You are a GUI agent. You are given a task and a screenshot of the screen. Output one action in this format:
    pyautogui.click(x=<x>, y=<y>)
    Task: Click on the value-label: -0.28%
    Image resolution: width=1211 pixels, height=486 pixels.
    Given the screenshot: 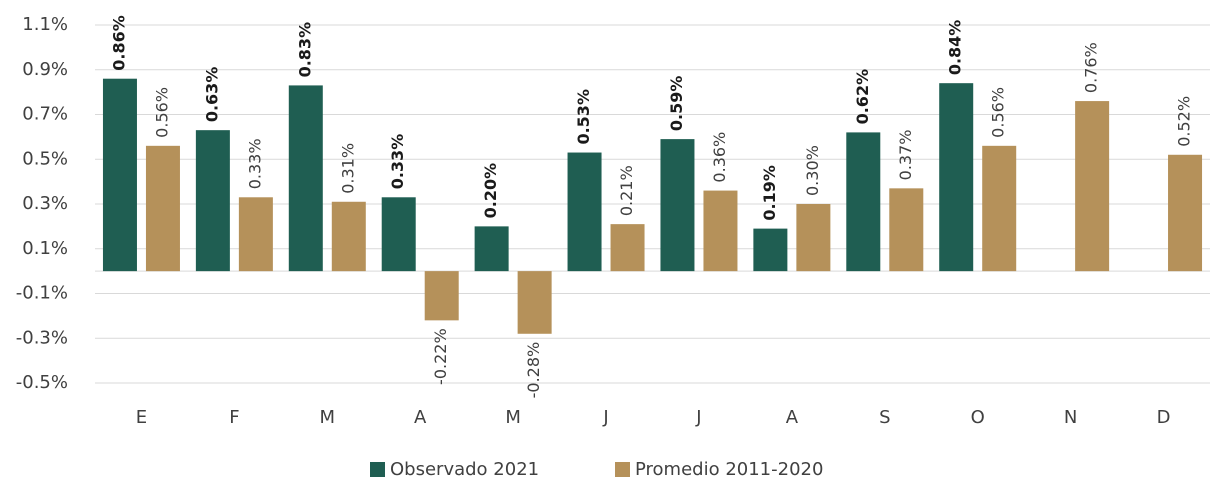 What is the action you would take?
    pyautogui.click(x=533, y=370)
    